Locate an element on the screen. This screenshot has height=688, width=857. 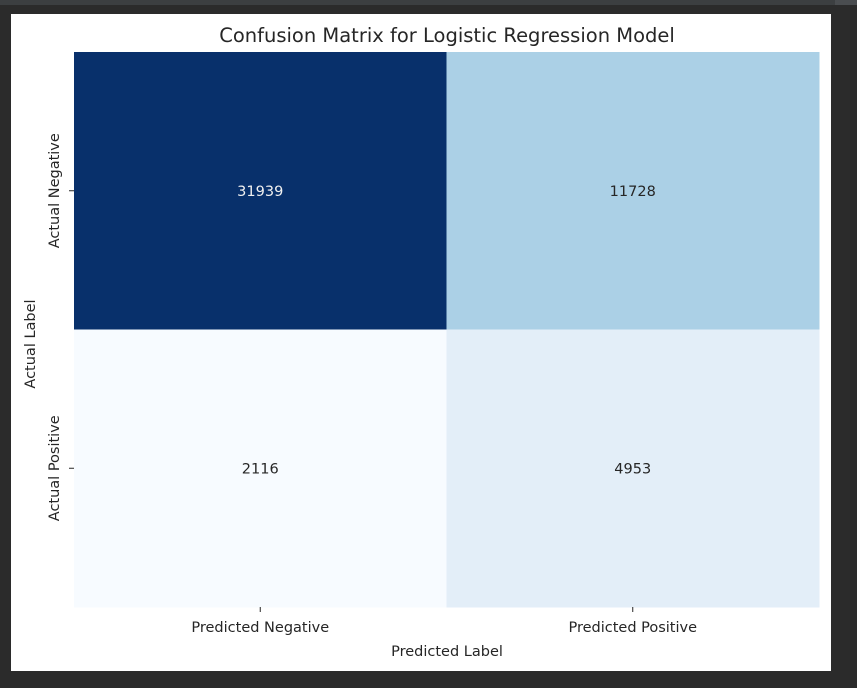
cell-value-label: 31939 is located at coordinates (260, 192).